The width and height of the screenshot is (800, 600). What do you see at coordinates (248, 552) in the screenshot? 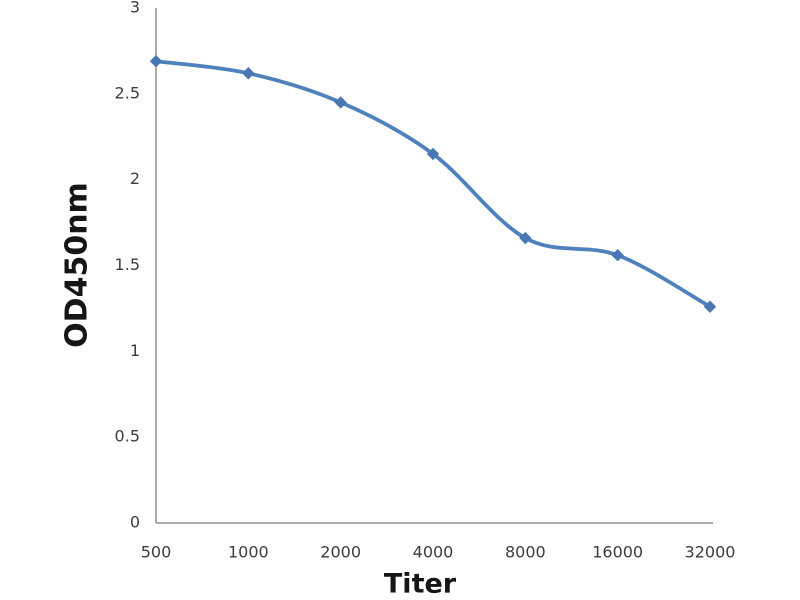
I see `x-tick-label: 1000` at bounding box center [248, 552].